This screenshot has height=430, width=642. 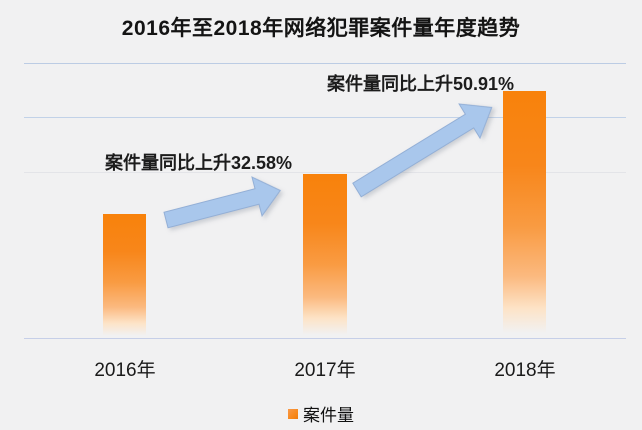 What do you see at coordinates (124, 276) in the screenshot?
I see `bar-2016` at bounding box center [124, 276].